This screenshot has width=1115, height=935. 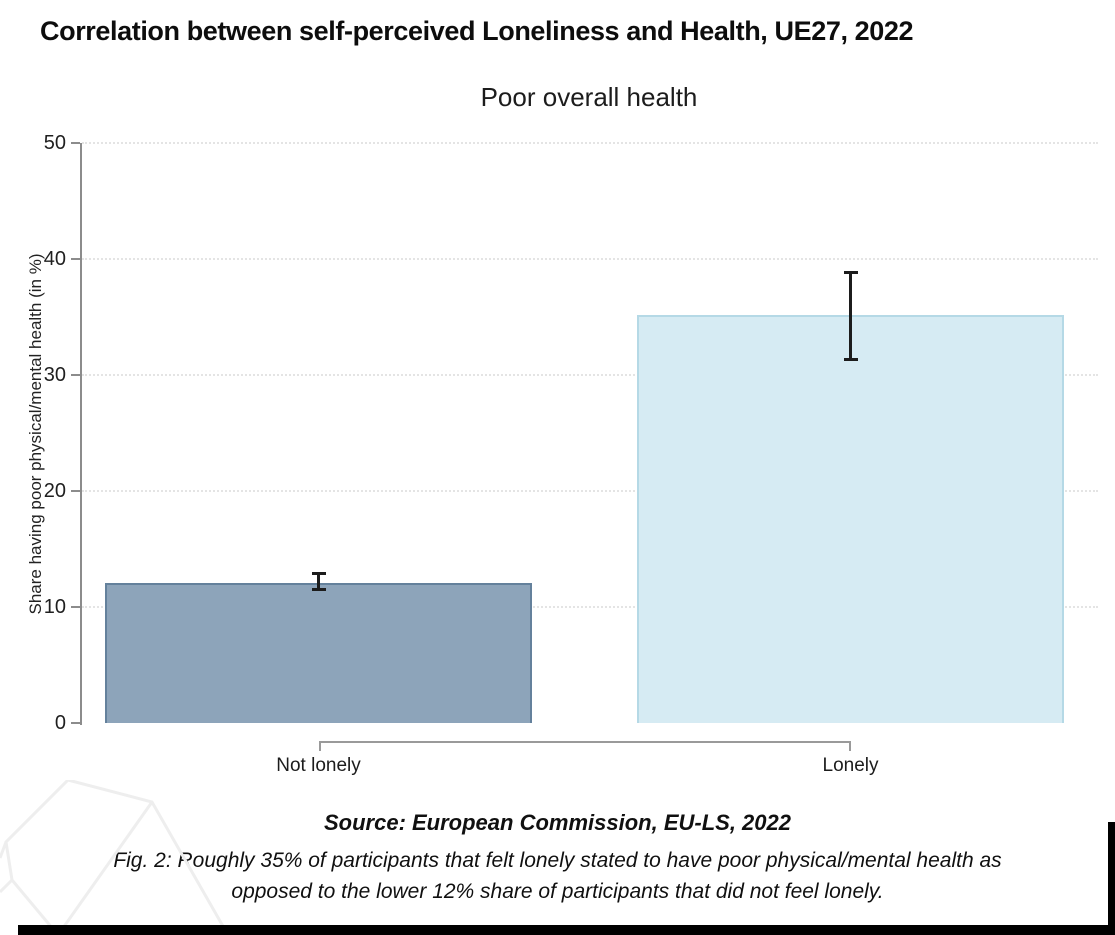 What do you see at coordinates (318, 652) in the screenshot?
I see `bar-not-lonely` at bounding box center [318, 652].